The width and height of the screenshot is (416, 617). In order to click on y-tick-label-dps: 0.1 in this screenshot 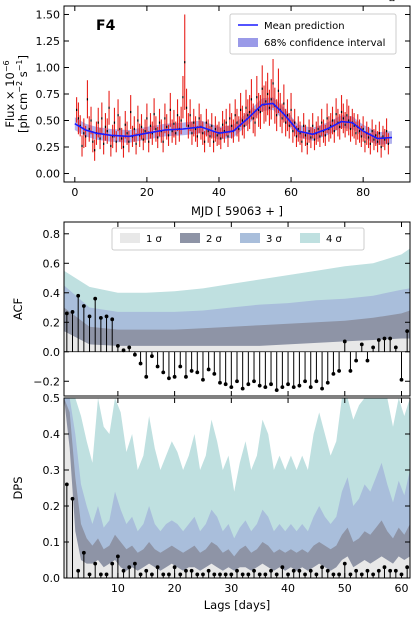, I will do `click(52, 542)`.